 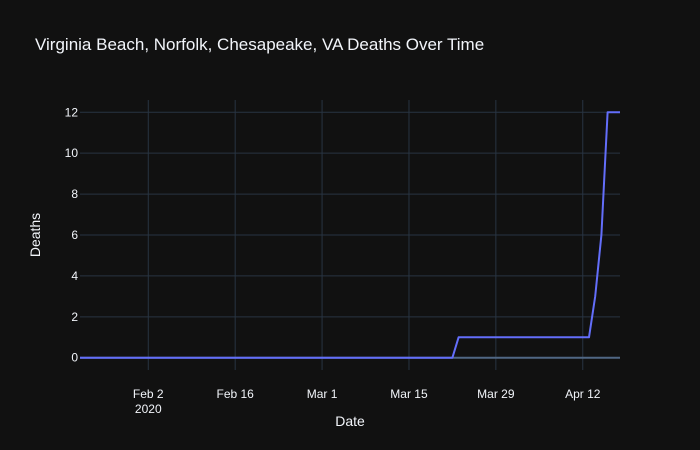 What do you see at coordinates (74, 358) in the screenshot?
I see `y-tick-label: 0` at bounding box center [74, 358].